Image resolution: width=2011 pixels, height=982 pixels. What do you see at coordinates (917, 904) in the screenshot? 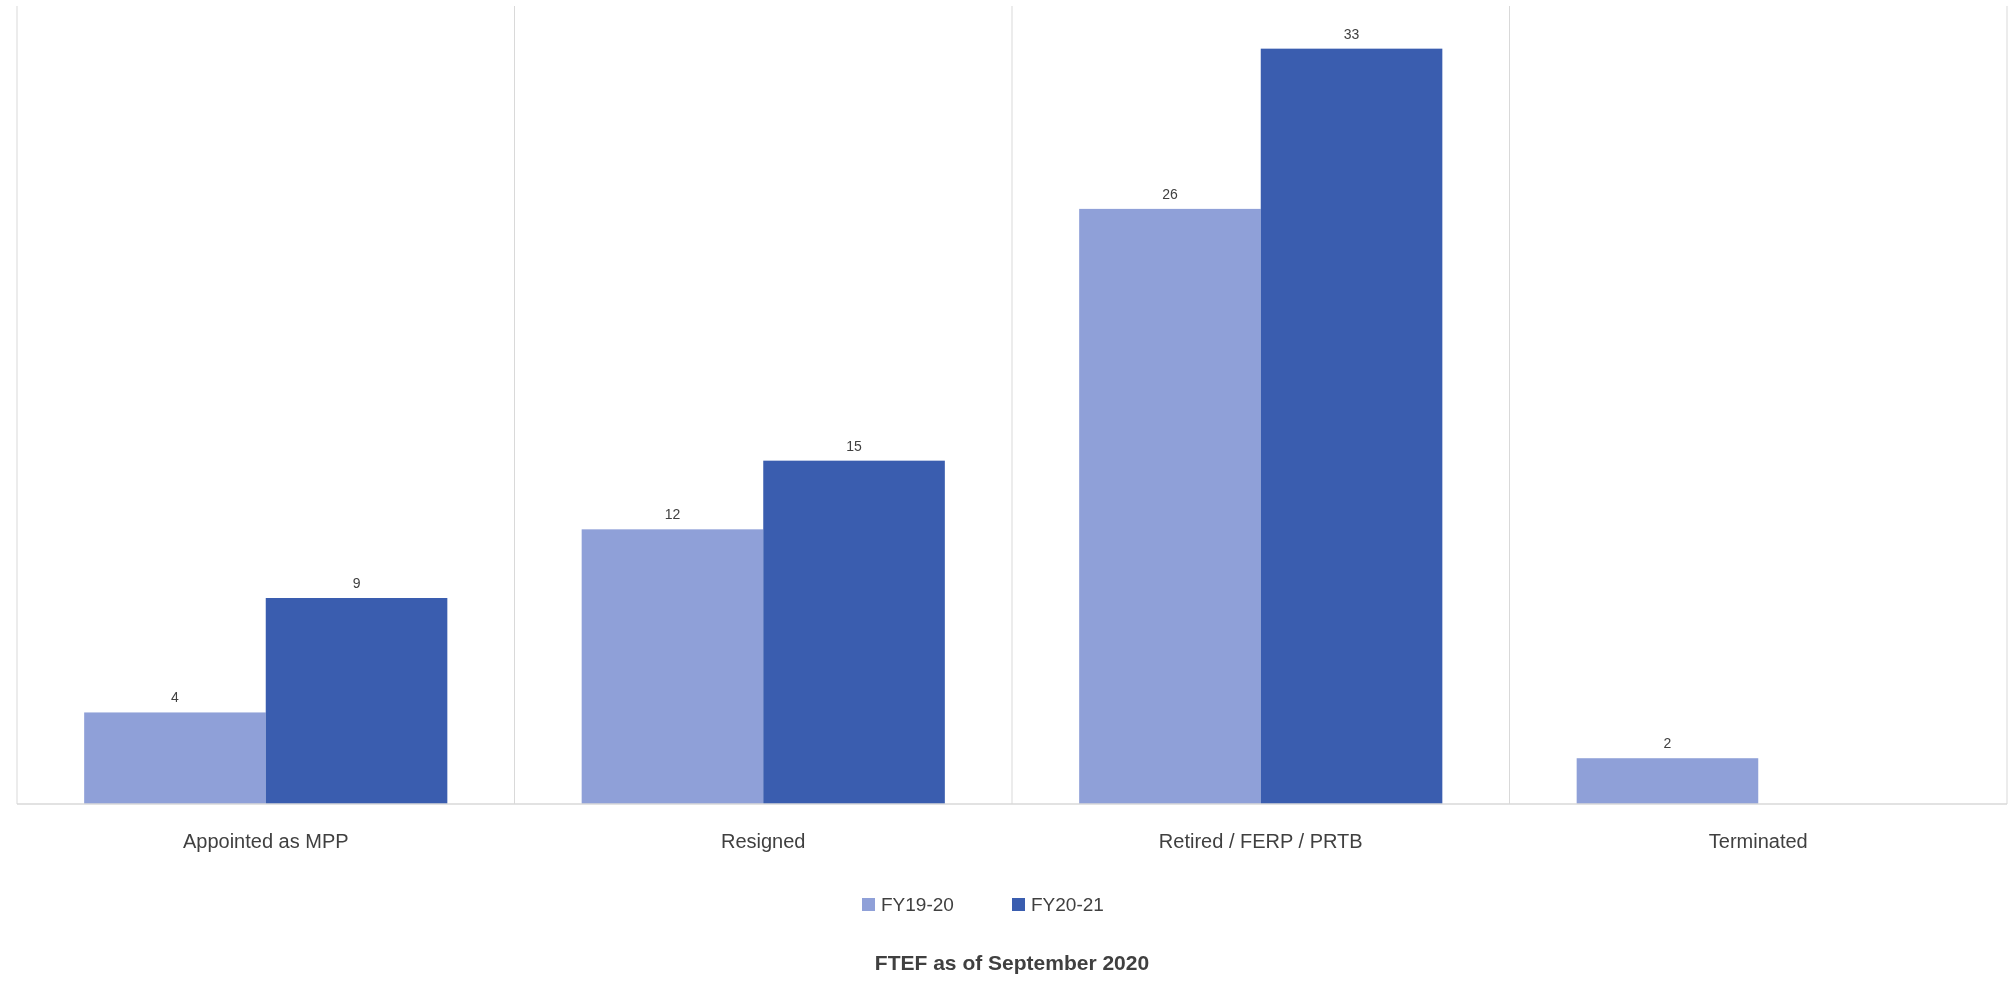
I see `legend-label: FY19-20` at bounding box center [917, 904].